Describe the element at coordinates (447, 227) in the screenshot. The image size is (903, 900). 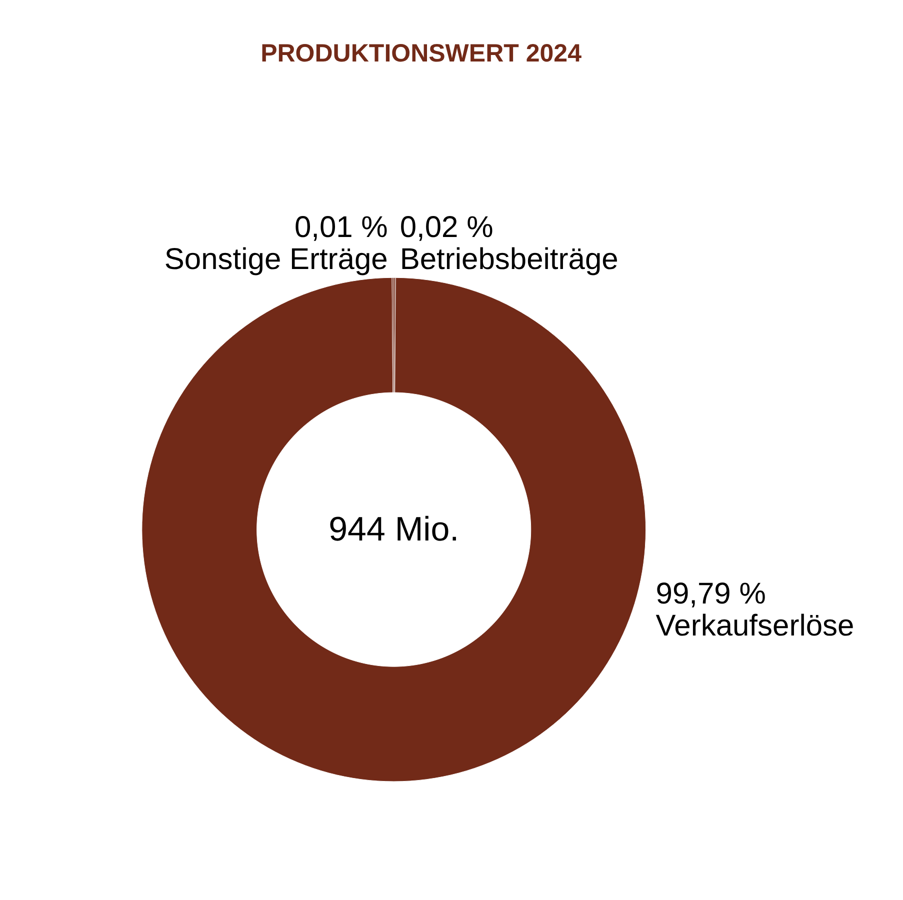
I see `data-label: 0,02 %` at that location.